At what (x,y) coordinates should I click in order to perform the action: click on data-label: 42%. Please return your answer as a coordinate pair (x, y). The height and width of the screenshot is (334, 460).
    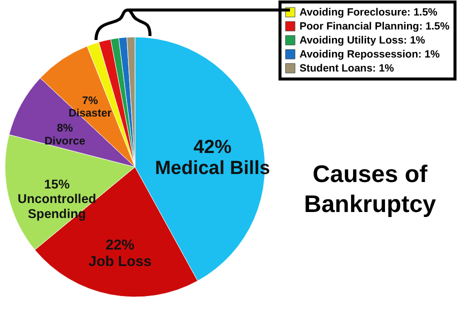
    Looking at the image, I should click on (212, 147).